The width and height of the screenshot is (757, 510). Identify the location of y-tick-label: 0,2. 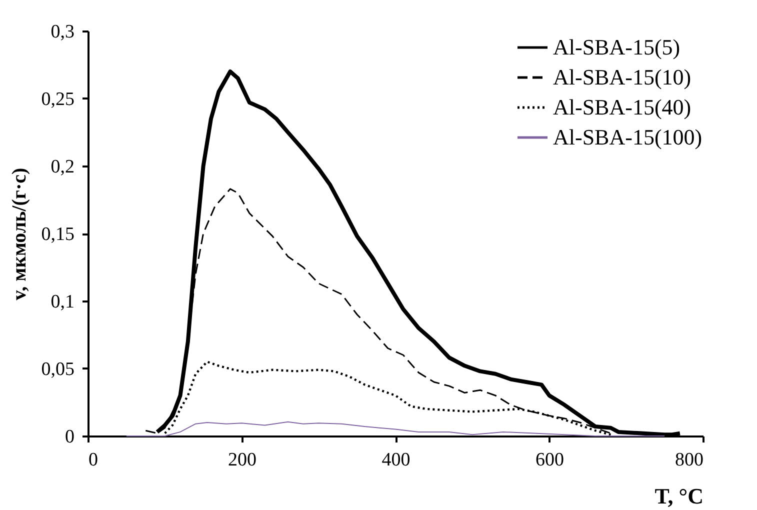
(62, 167).